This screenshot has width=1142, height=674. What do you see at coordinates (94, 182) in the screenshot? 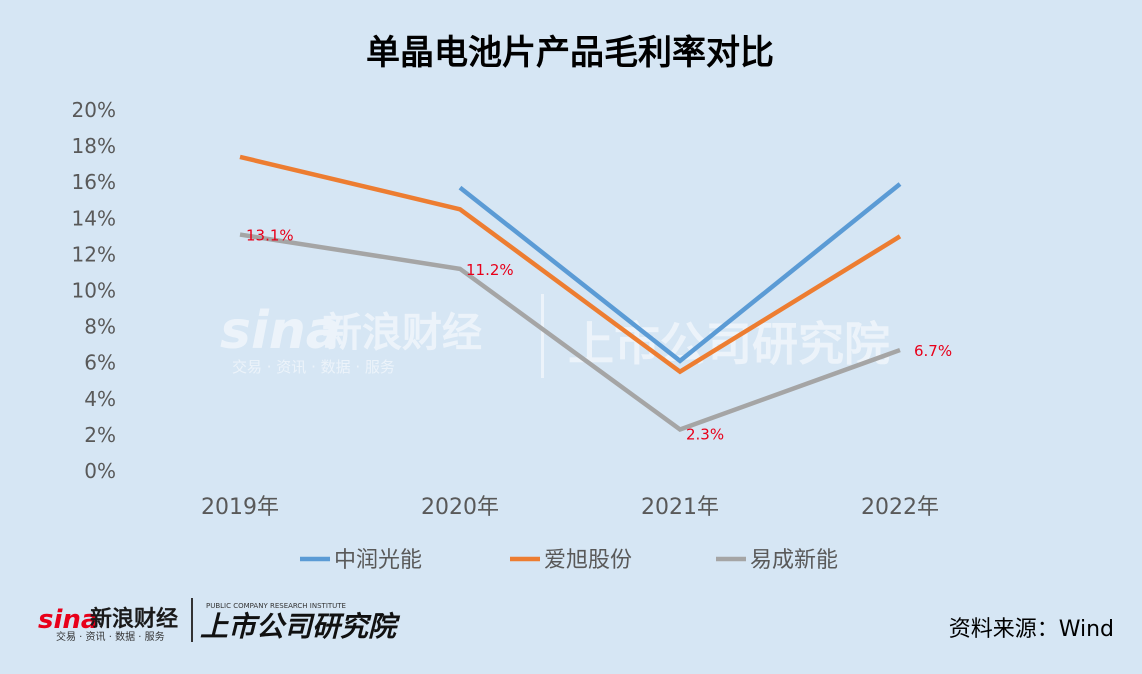
I see `y-tick-label: 16%` at bounding box center [94, 182].